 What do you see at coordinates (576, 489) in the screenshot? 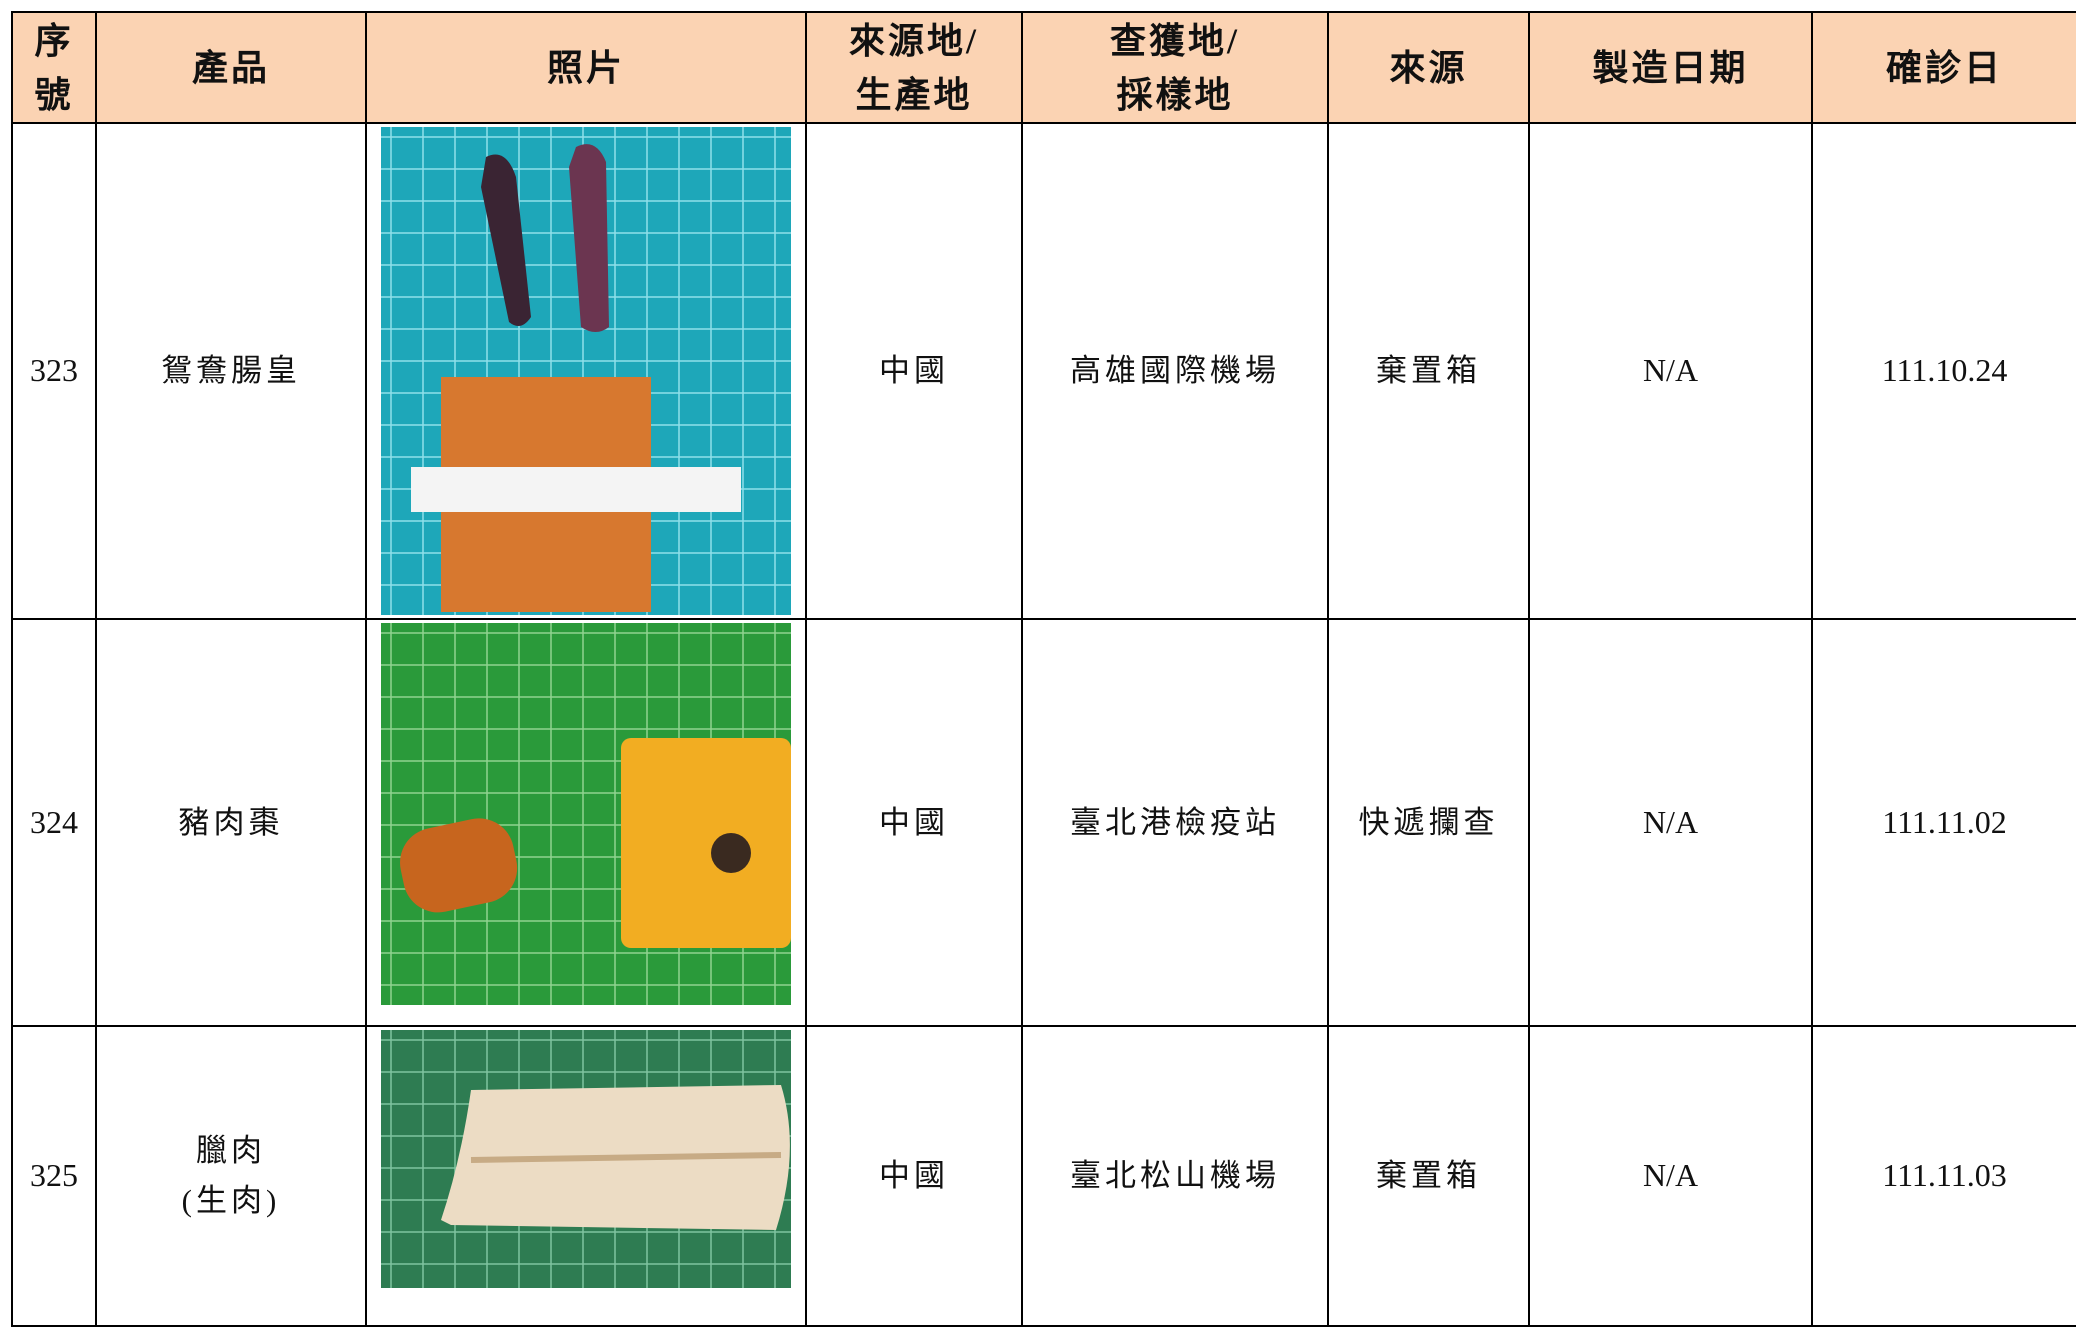
I see `label-strip` at bounding box center [576, 489].